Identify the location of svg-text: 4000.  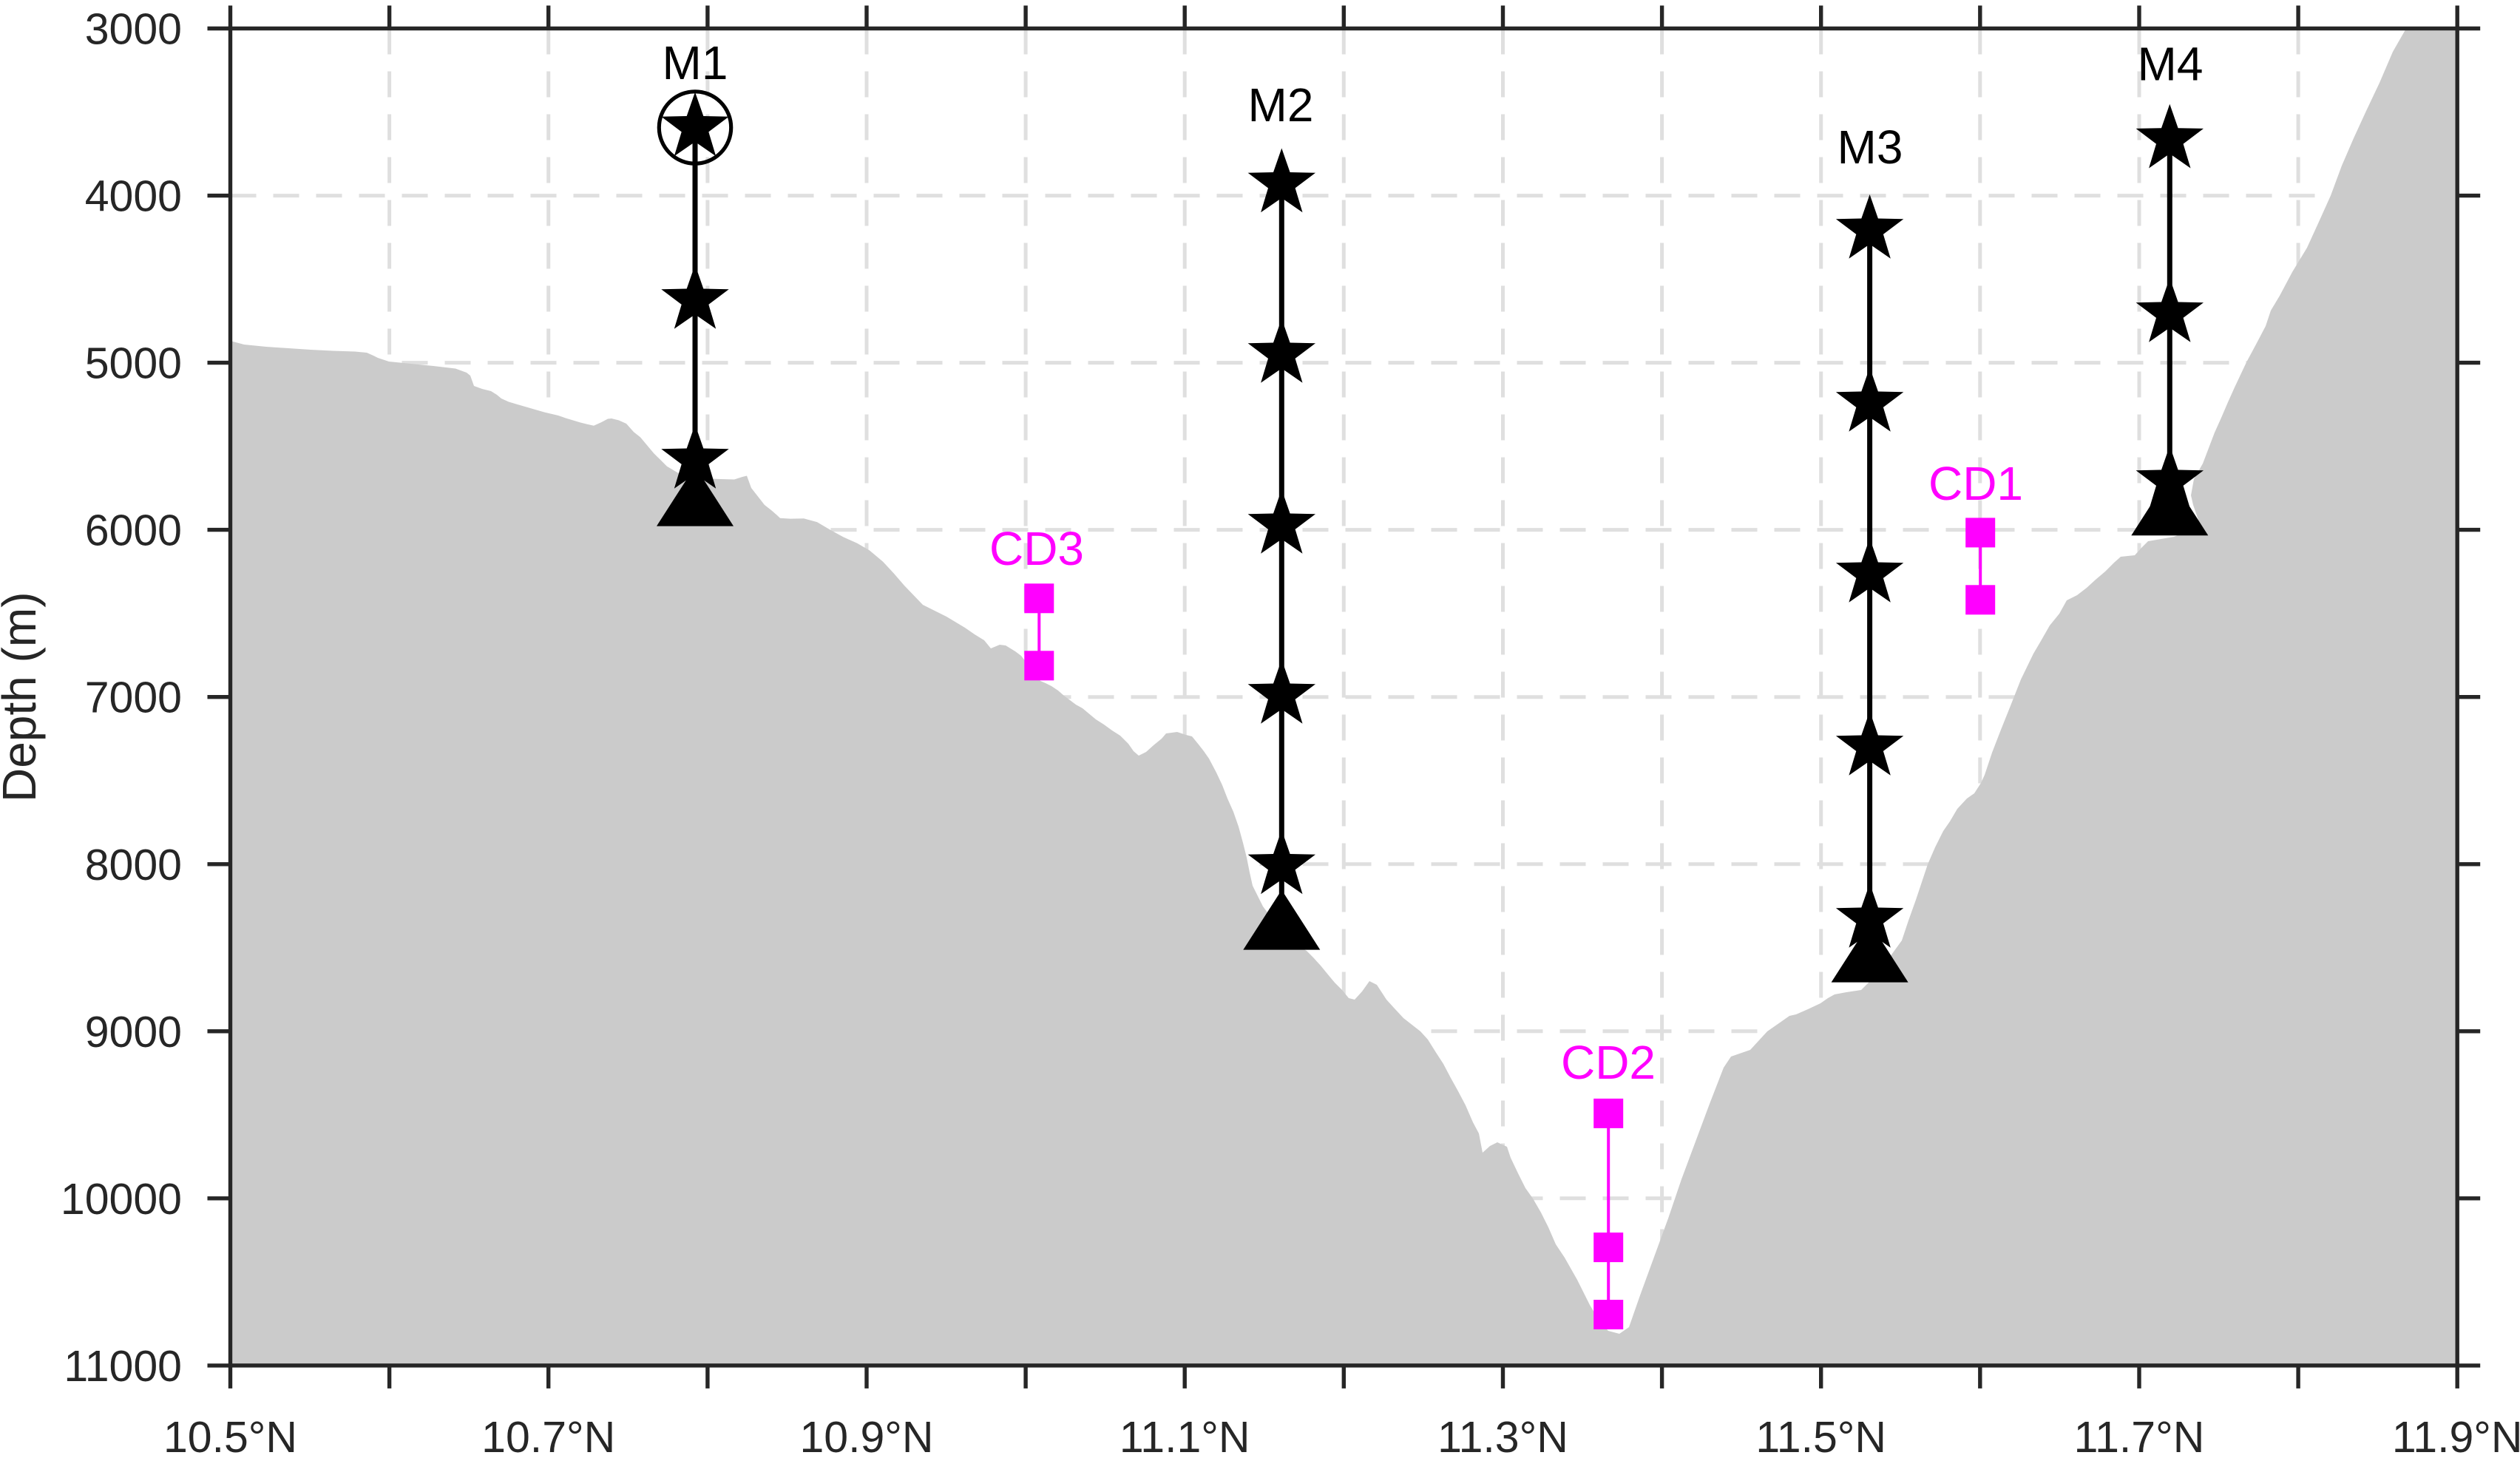
(133, 196).